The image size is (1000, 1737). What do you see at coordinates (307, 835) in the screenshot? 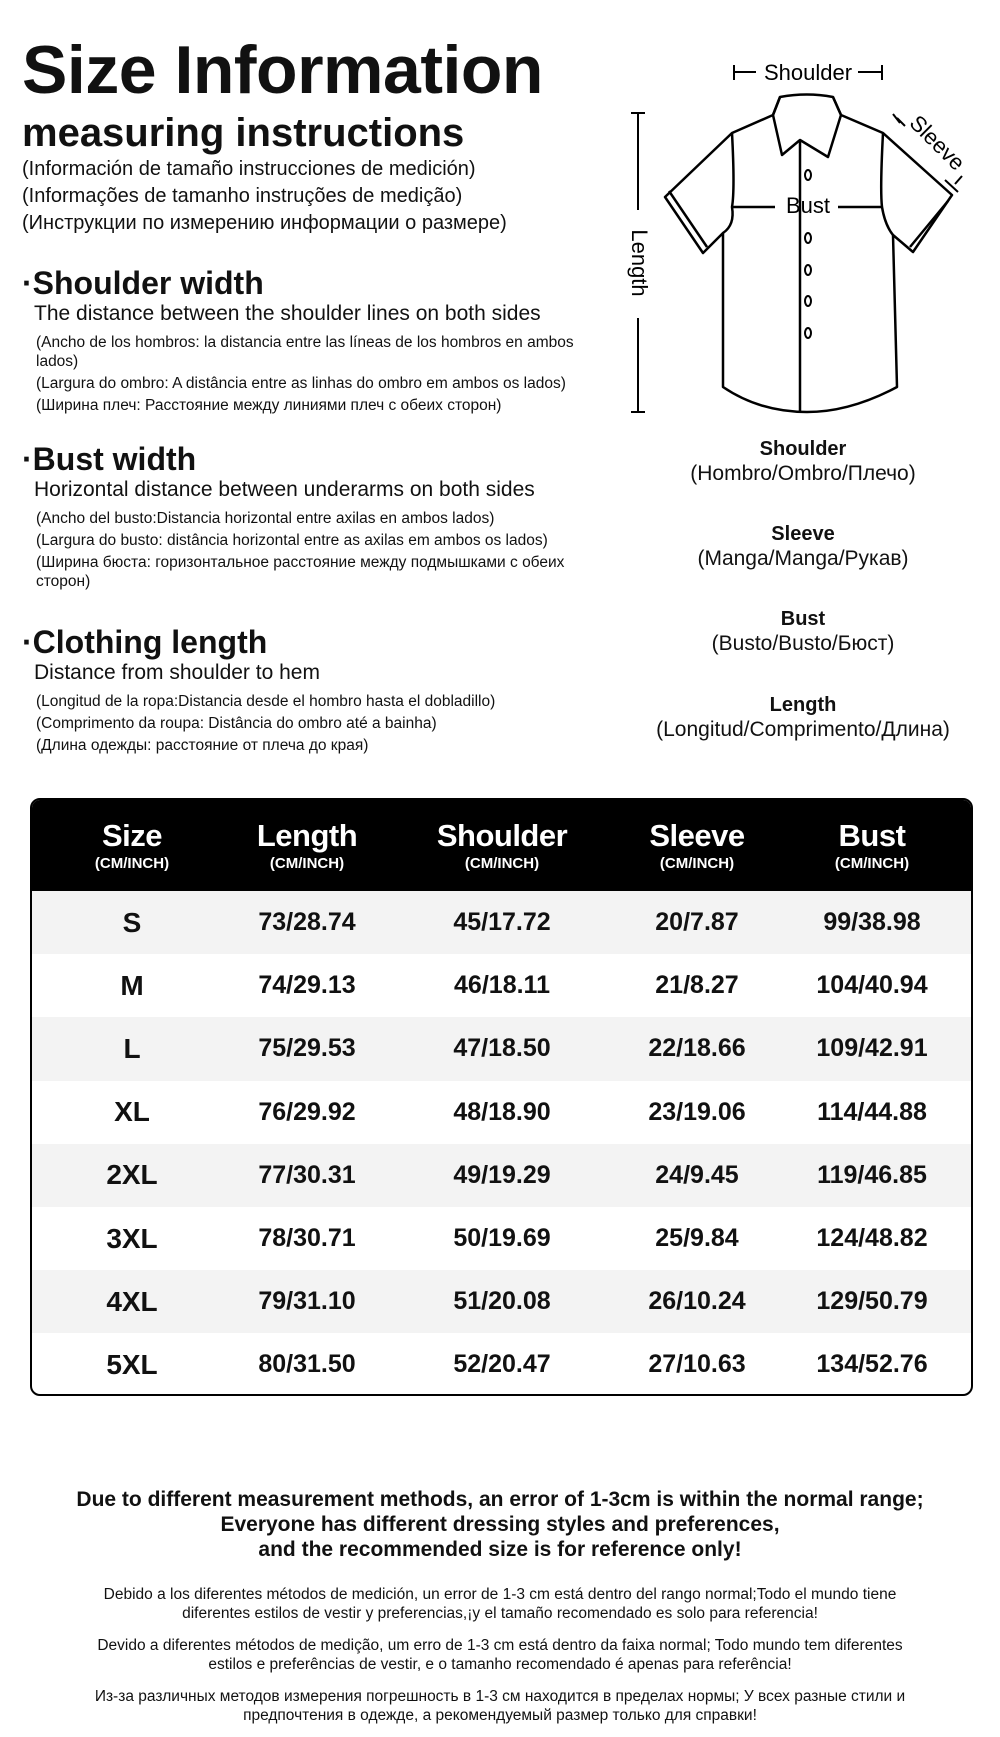
I see `column-label: Length` at bounding box center [307, 835].